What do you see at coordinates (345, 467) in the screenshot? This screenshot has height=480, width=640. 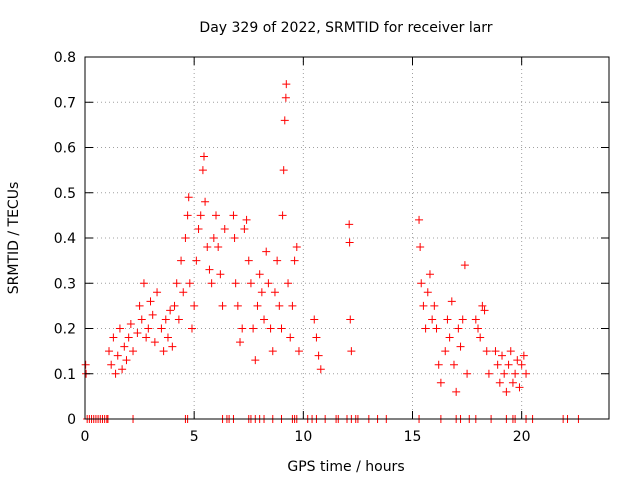 I see `x-axis-title: GPS time / hours` at bounding box center [345, 467].